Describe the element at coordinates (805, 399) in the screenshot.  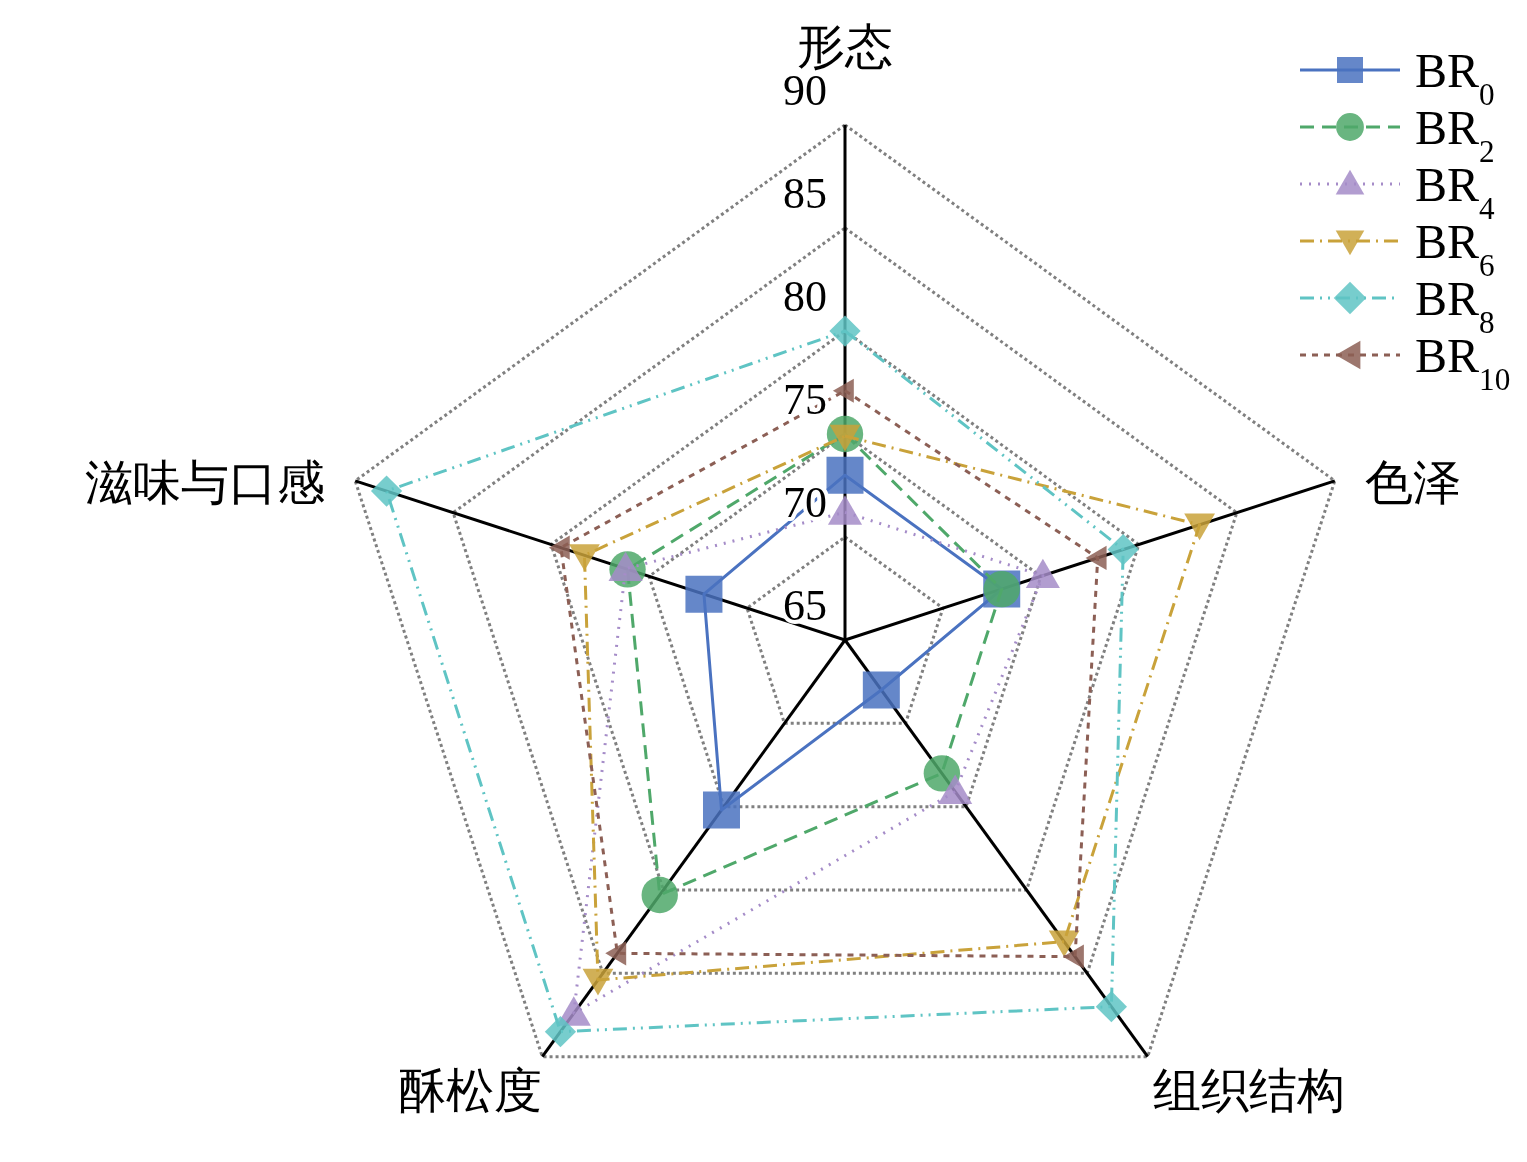
I see `y-tick-label: 75` at that location.